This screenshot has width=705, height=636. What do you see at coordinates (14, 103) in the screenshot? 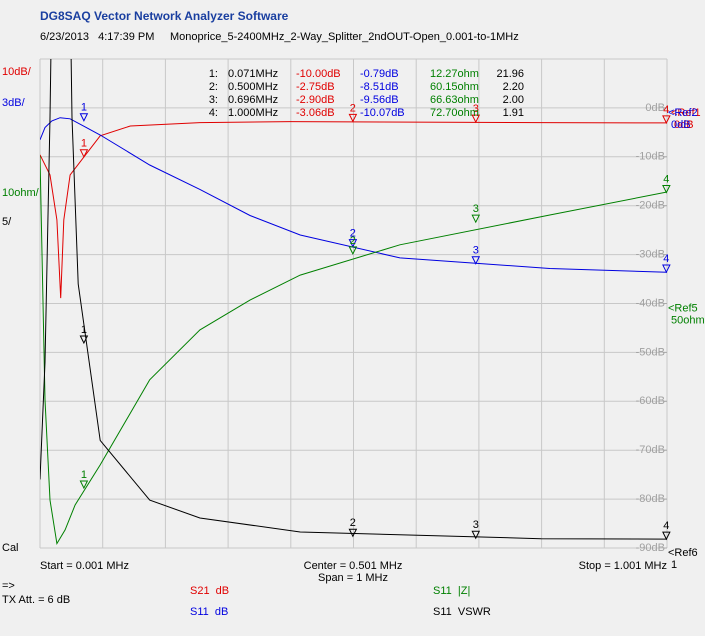
I see `scale-label: 3dB/` at bounding box center [14, 103].